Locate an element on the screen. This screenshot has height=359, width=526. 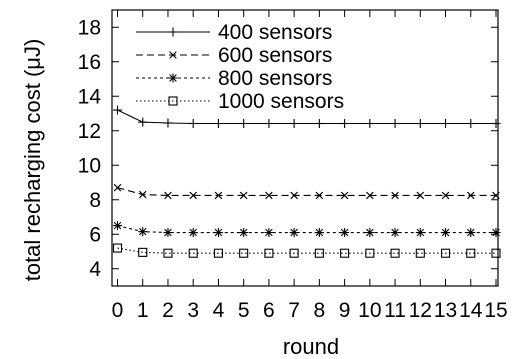
x-tick-label: 3 is located at coordinates (193, 310).